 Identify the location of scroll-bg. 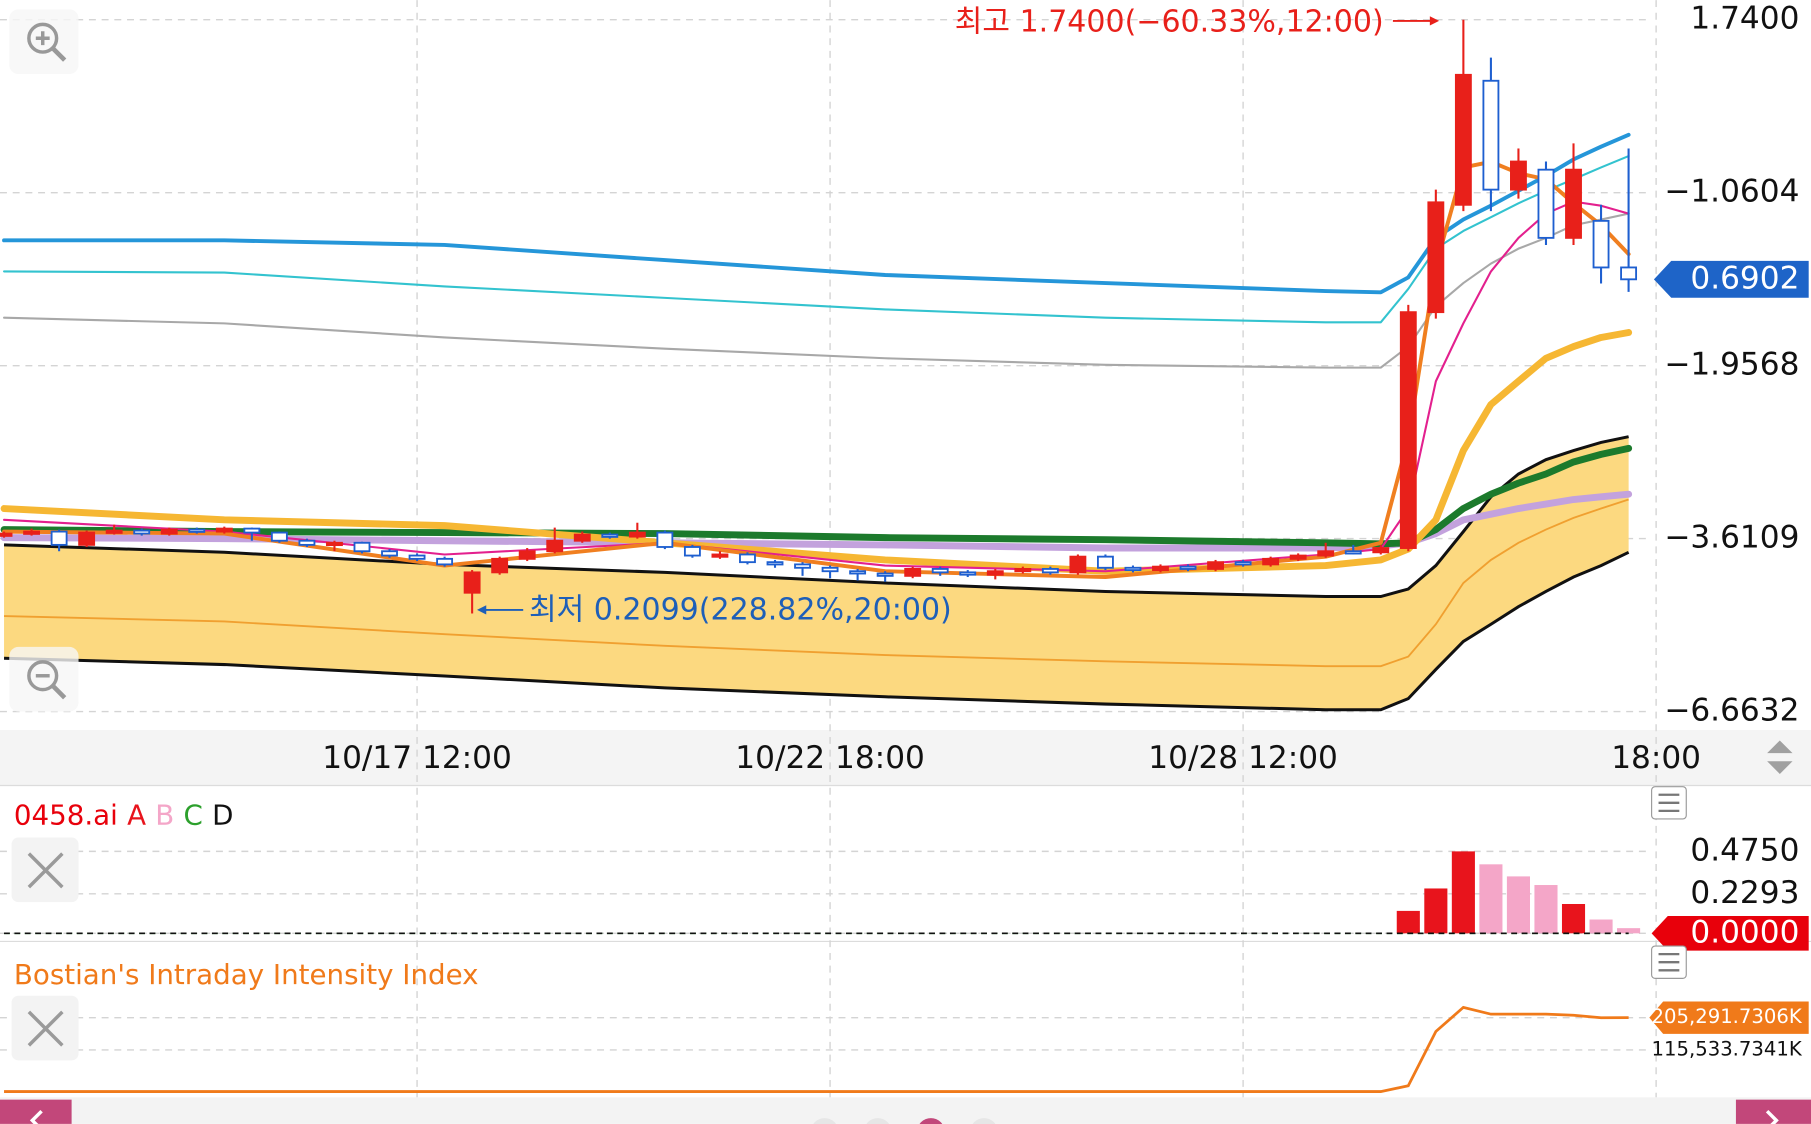
(1781, 757).